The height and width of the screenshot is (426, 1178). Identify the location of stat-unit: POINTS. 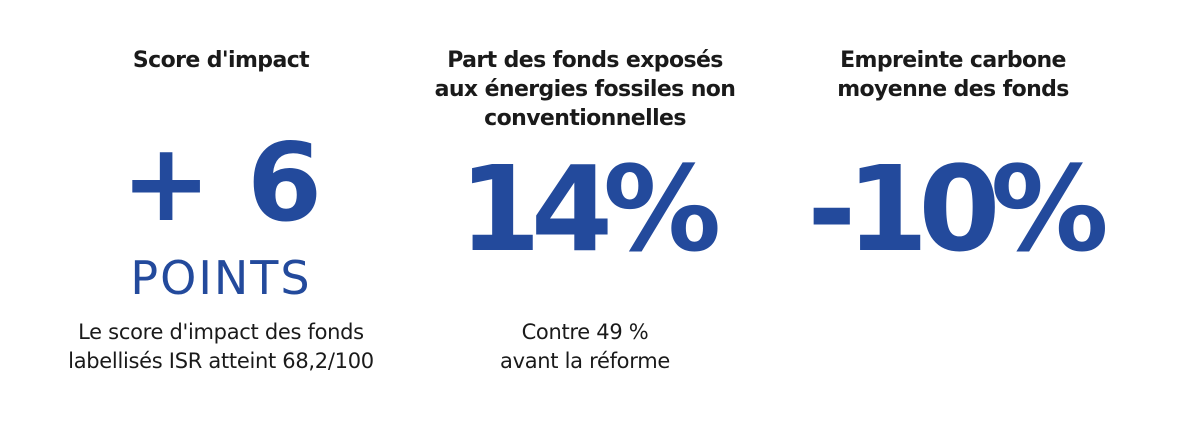
(221, 278).